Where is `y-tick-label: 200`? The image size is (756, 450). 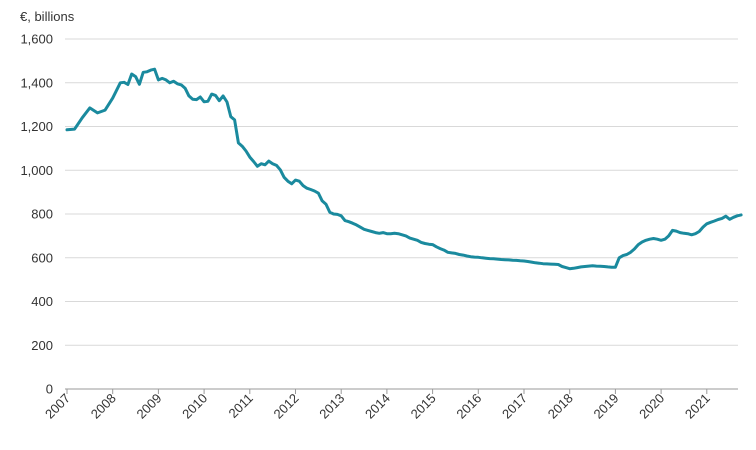
y-tick-label: 200 is located at coordinates (42, 345).